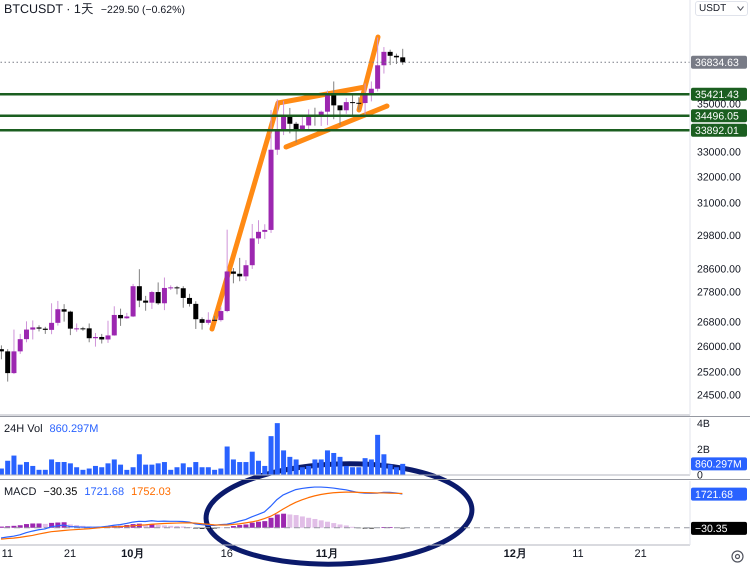 The image size is (750, 567). Describe the element at coordinates (719, 204) in the screenshot. I see `y-tick-label: 31000.00` at that location.